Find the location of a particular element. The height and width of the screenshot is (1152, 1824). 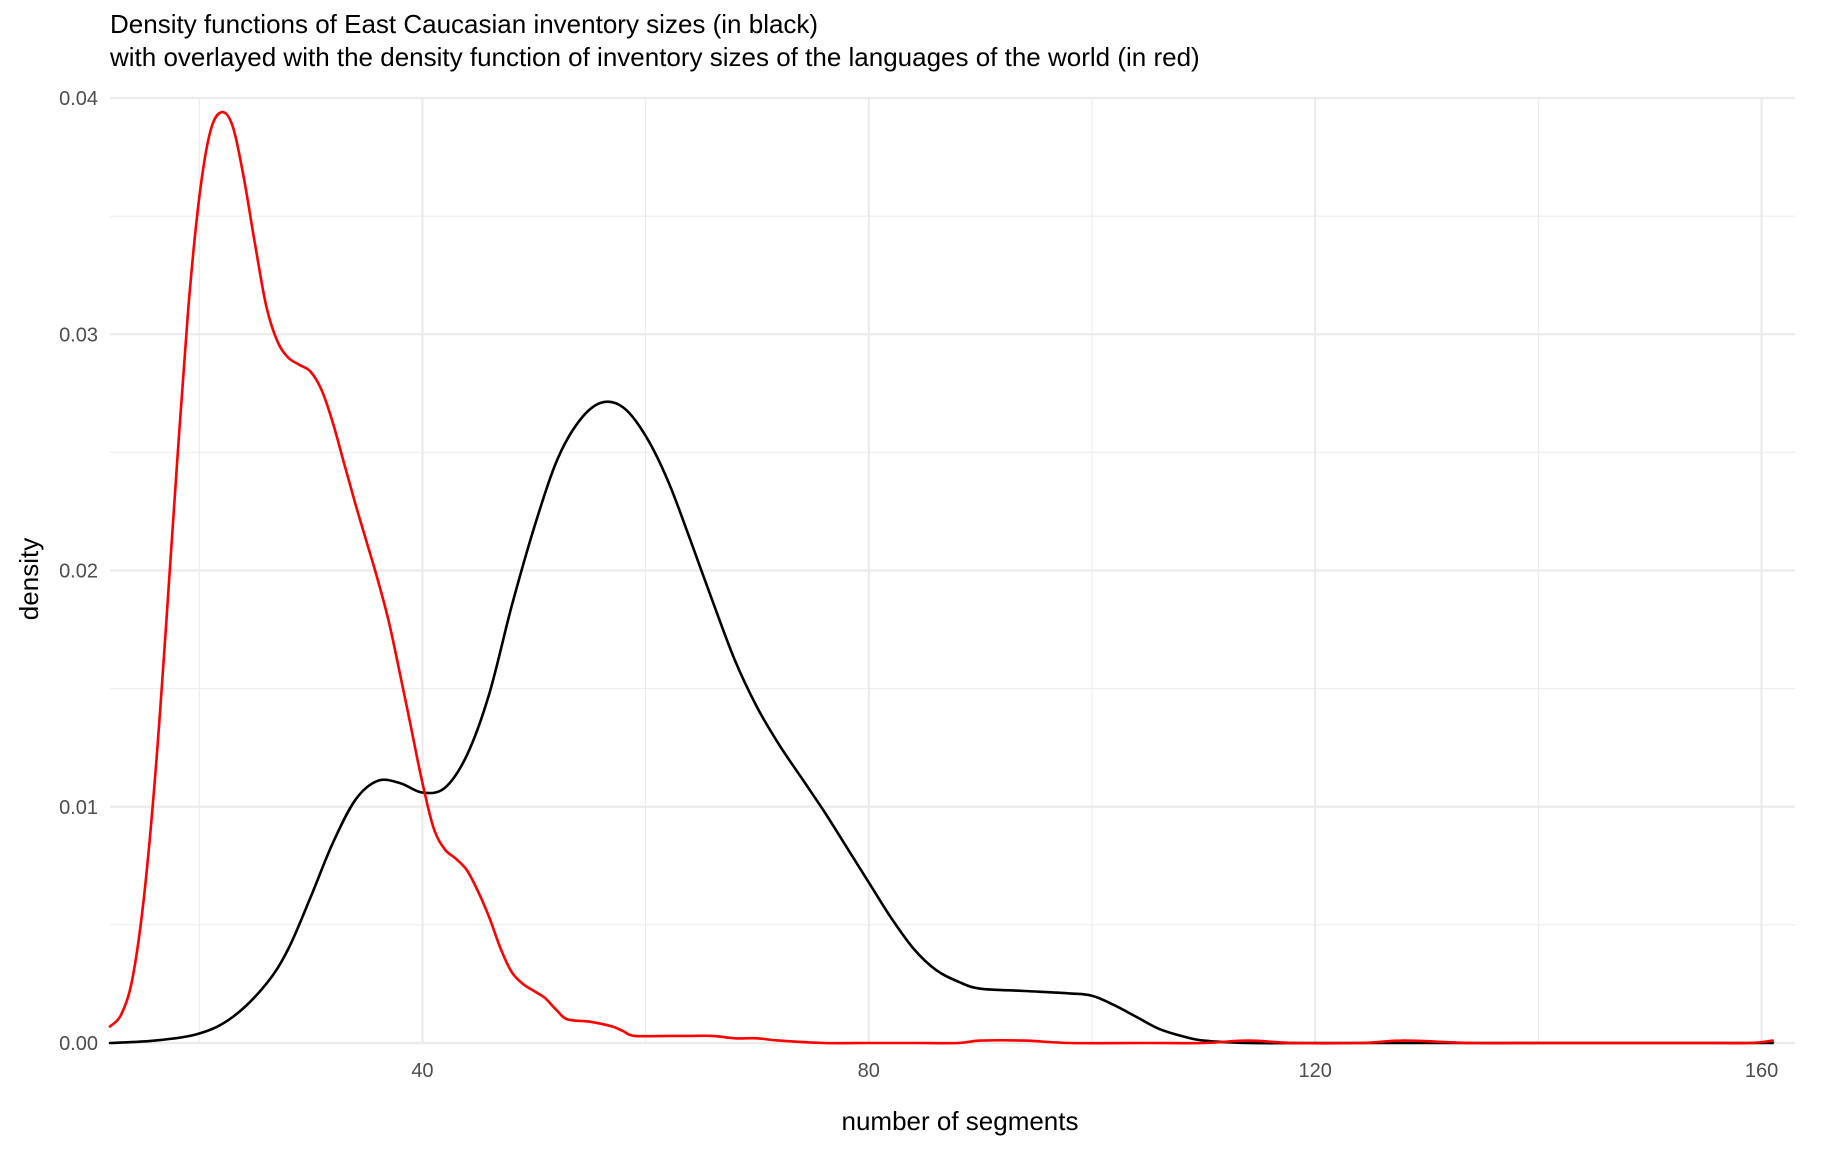

y-axis-ticks: 0.00 0.01 0.02 0.03 0.04 is located at coordinates (78, 571).